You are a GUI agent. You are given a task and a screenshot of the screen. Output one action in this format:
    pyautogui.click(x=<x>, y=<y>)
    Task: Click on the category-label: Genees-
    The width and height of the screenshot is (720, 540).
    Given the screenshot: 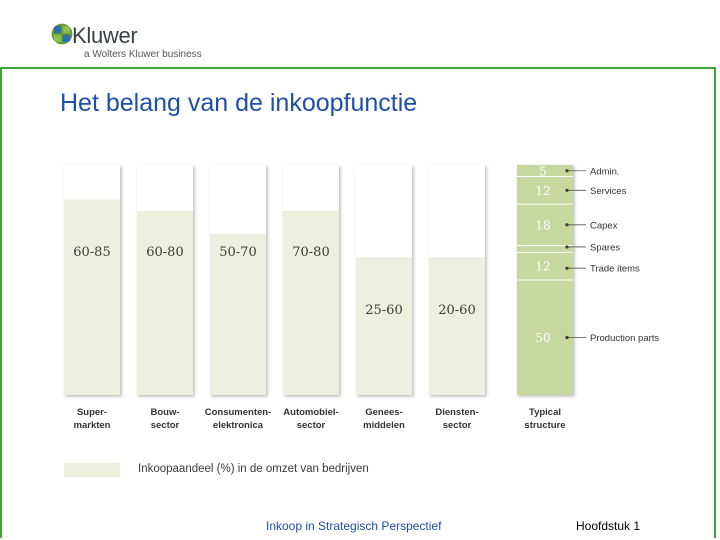 What is the action you would take?
    pyautogui.click(x=384, y=412)
    